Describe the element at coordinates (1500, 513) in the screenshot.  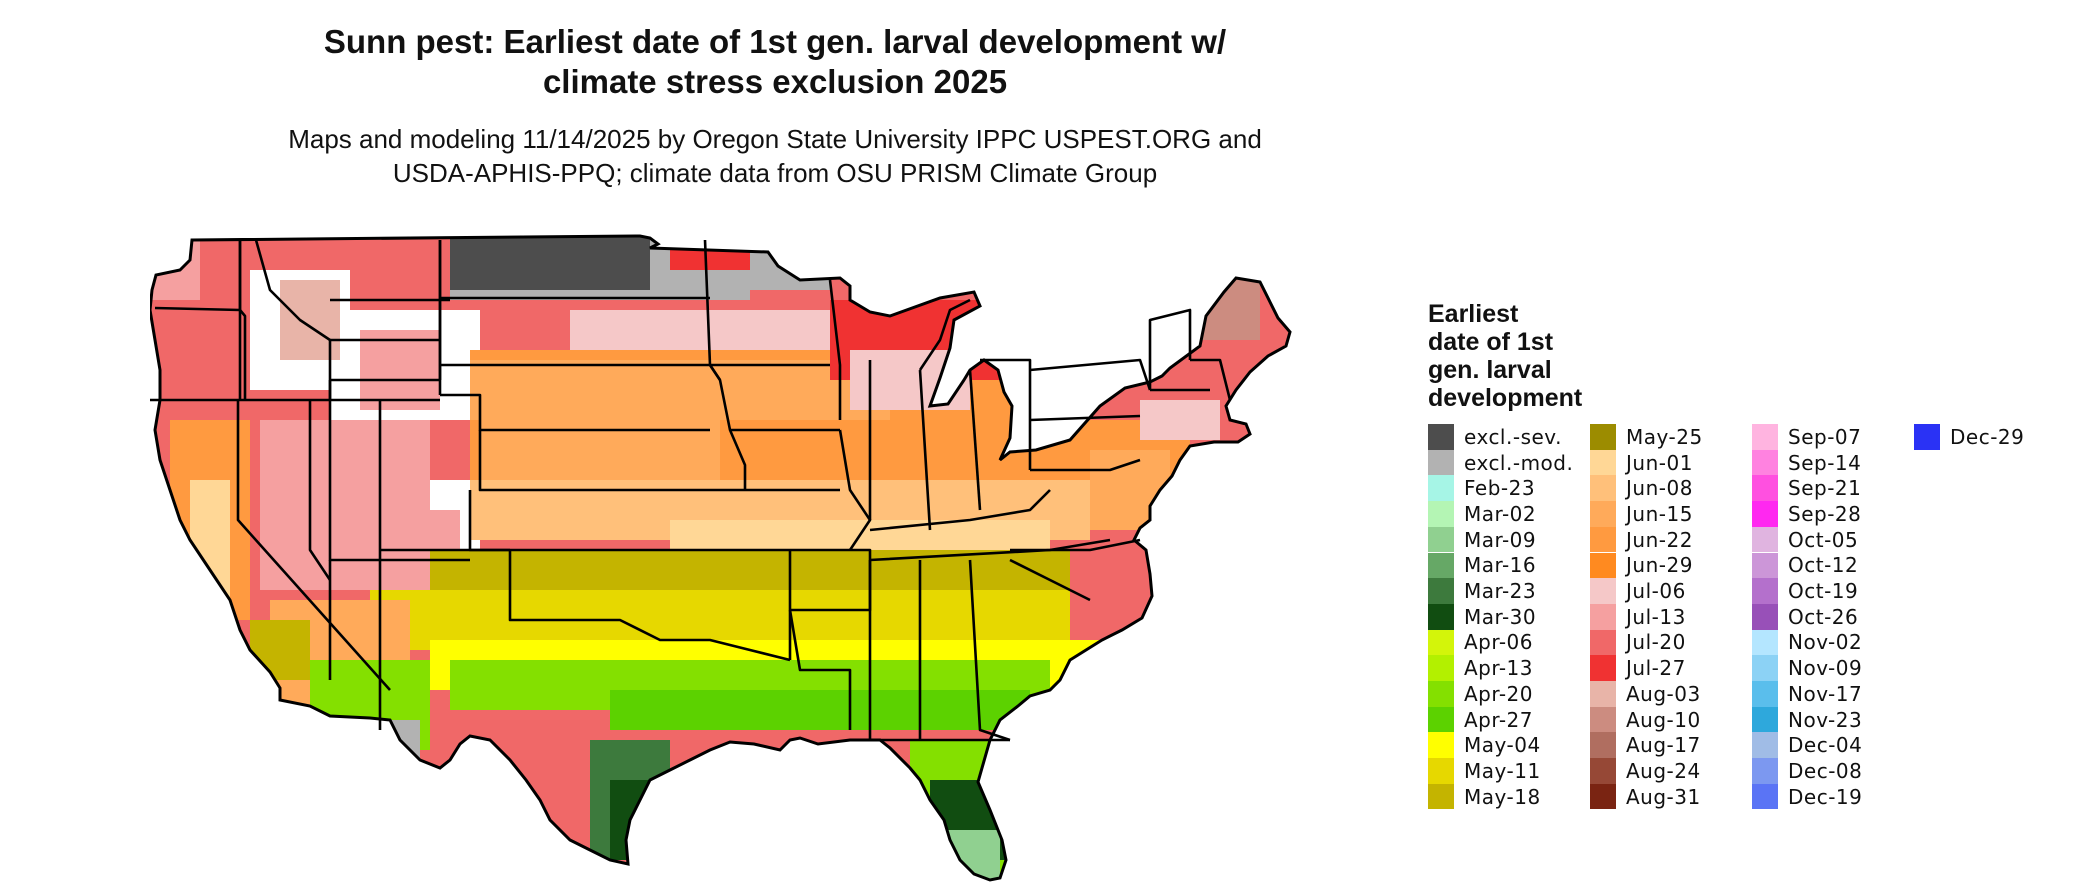
I see `legend-label: Mar-02` at that location.